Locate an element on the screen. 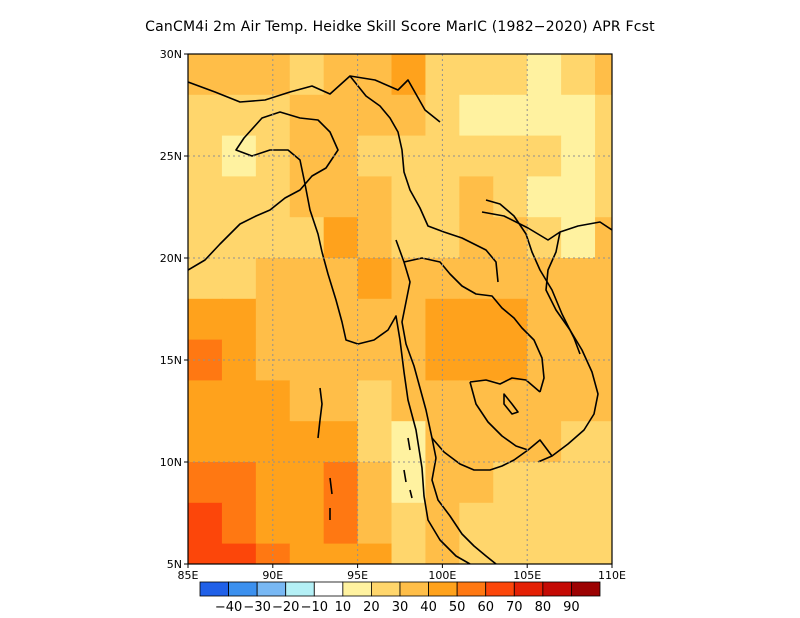  colorbar-label: −20 is located at coordinates (285, 607).